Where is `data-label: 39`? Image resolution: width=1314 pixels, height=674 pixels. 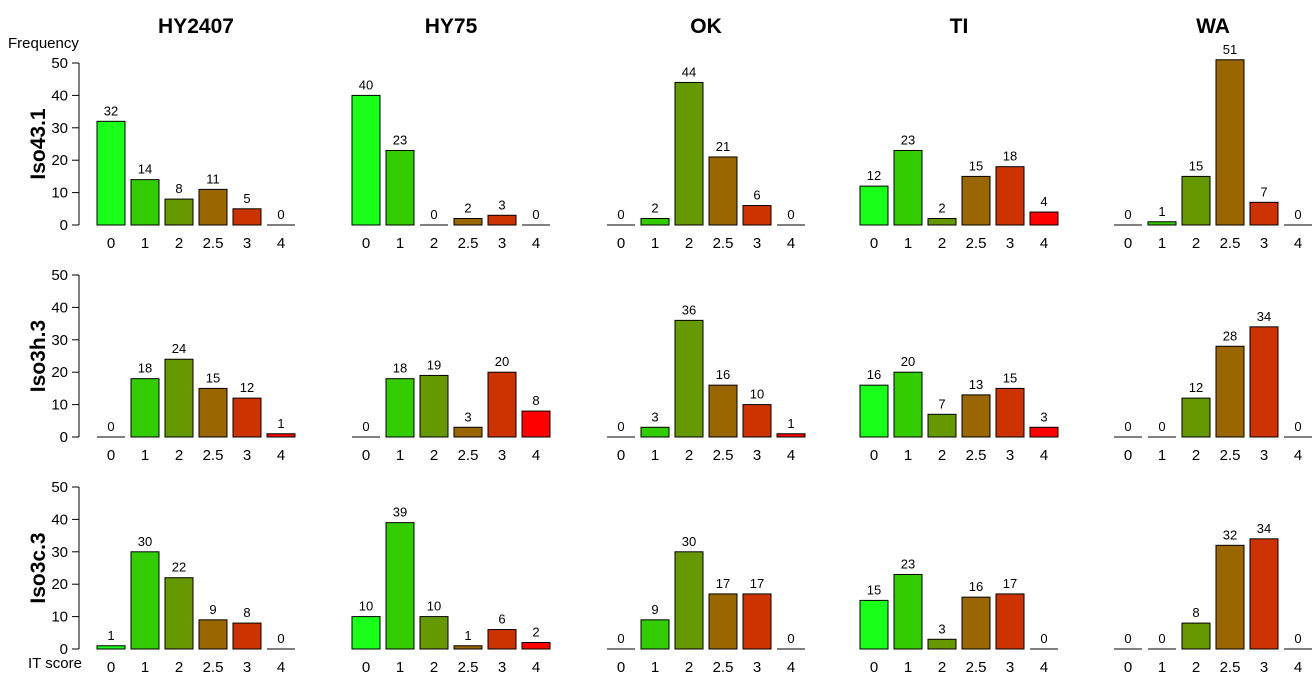 data-label: 39 is located at coordinates (400, 512).